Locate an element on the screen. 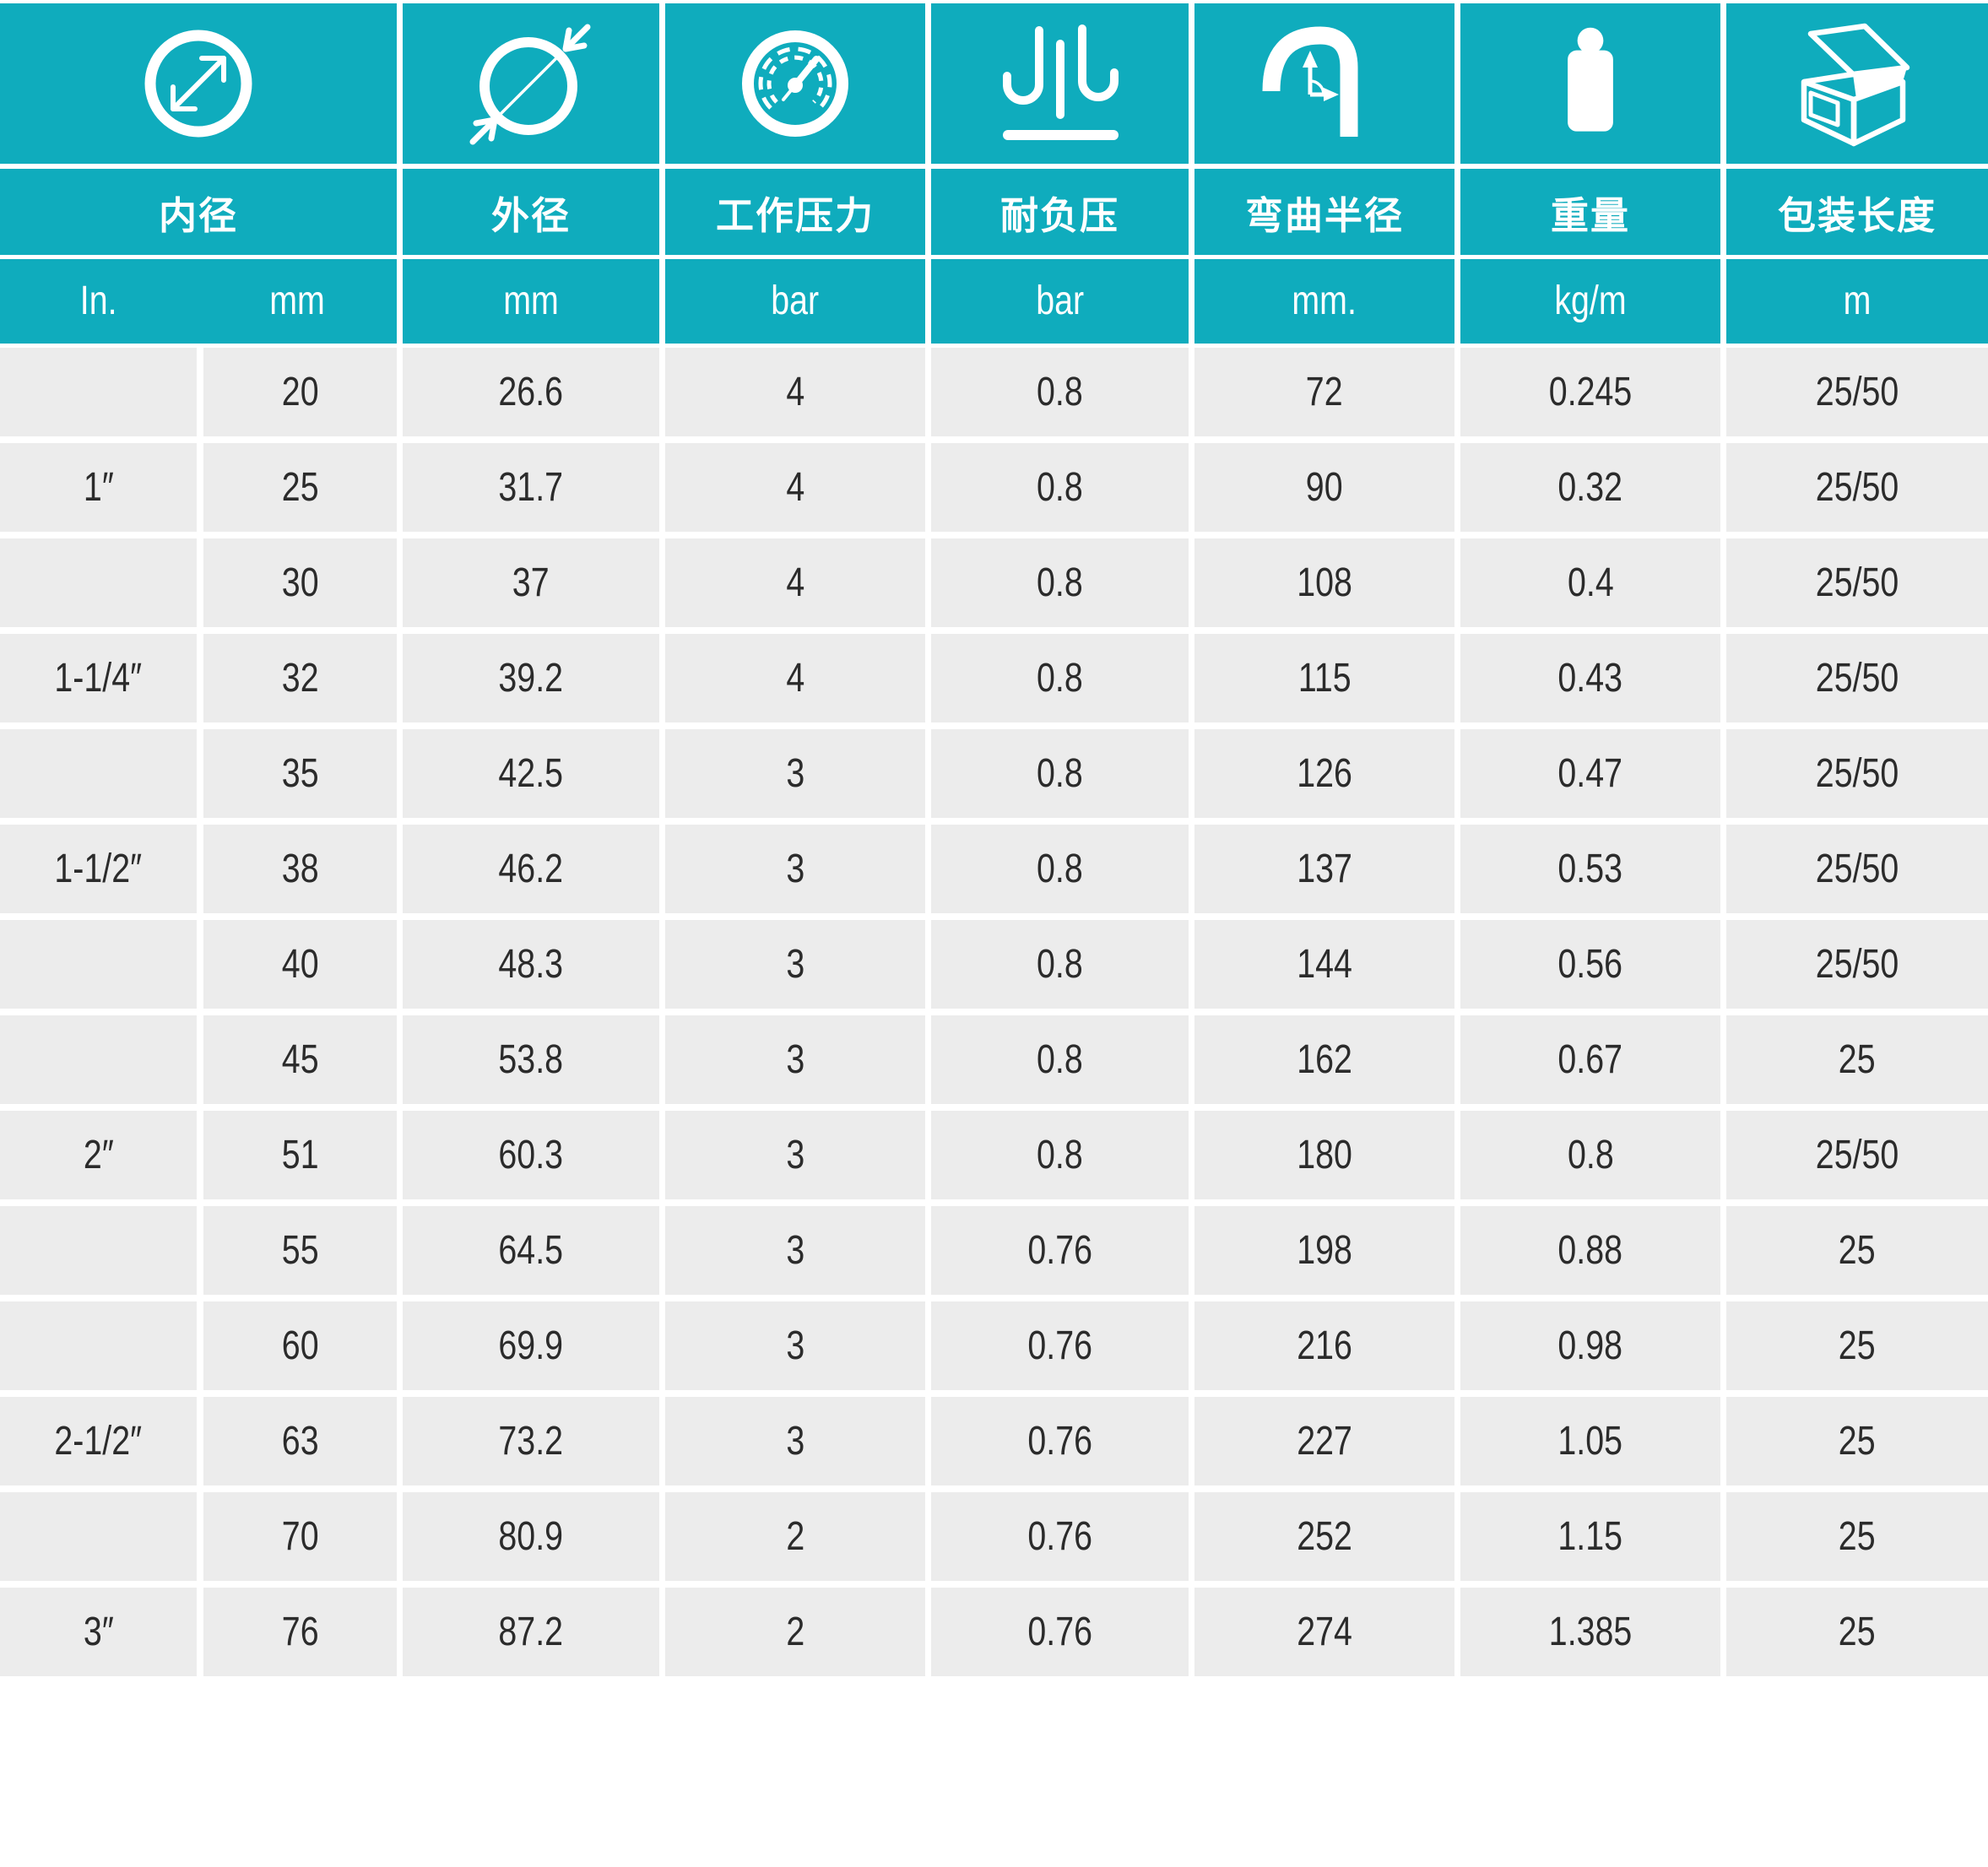  spec-row: 3″ 76 87.2 2 0.76 274 1.385 25 is located at coordinates (994, 1632).